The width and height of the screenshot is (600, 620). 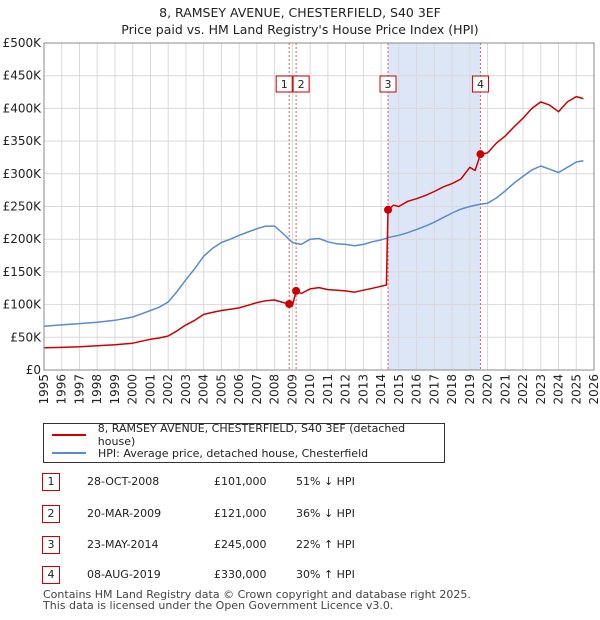 I want to click on y-tick-label: £500K, so click(x=23, y=43).